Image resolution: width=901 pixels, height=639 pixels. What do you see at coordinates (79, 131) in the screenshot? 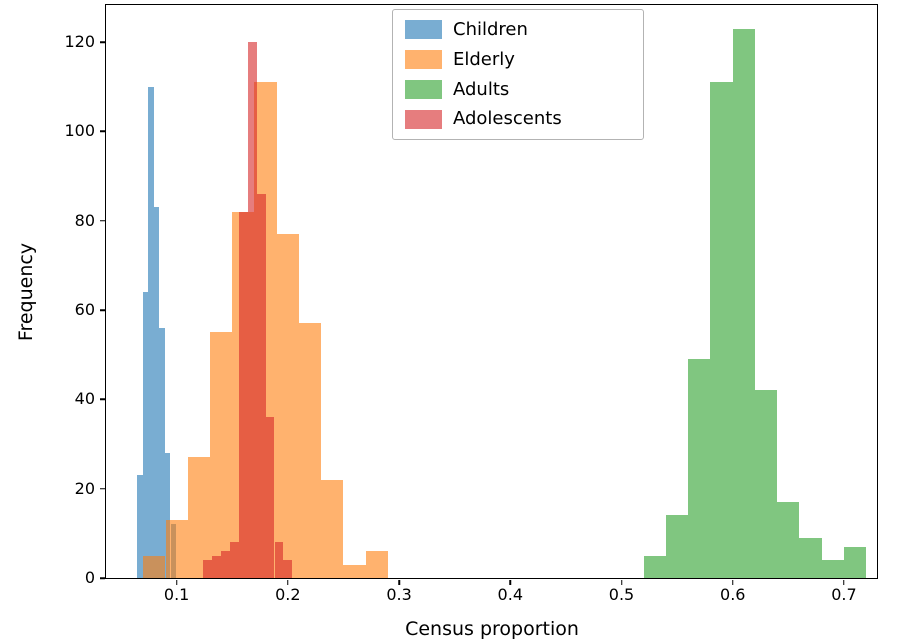
I see `y-tick-label: 100` at bounding box center [79, 131].